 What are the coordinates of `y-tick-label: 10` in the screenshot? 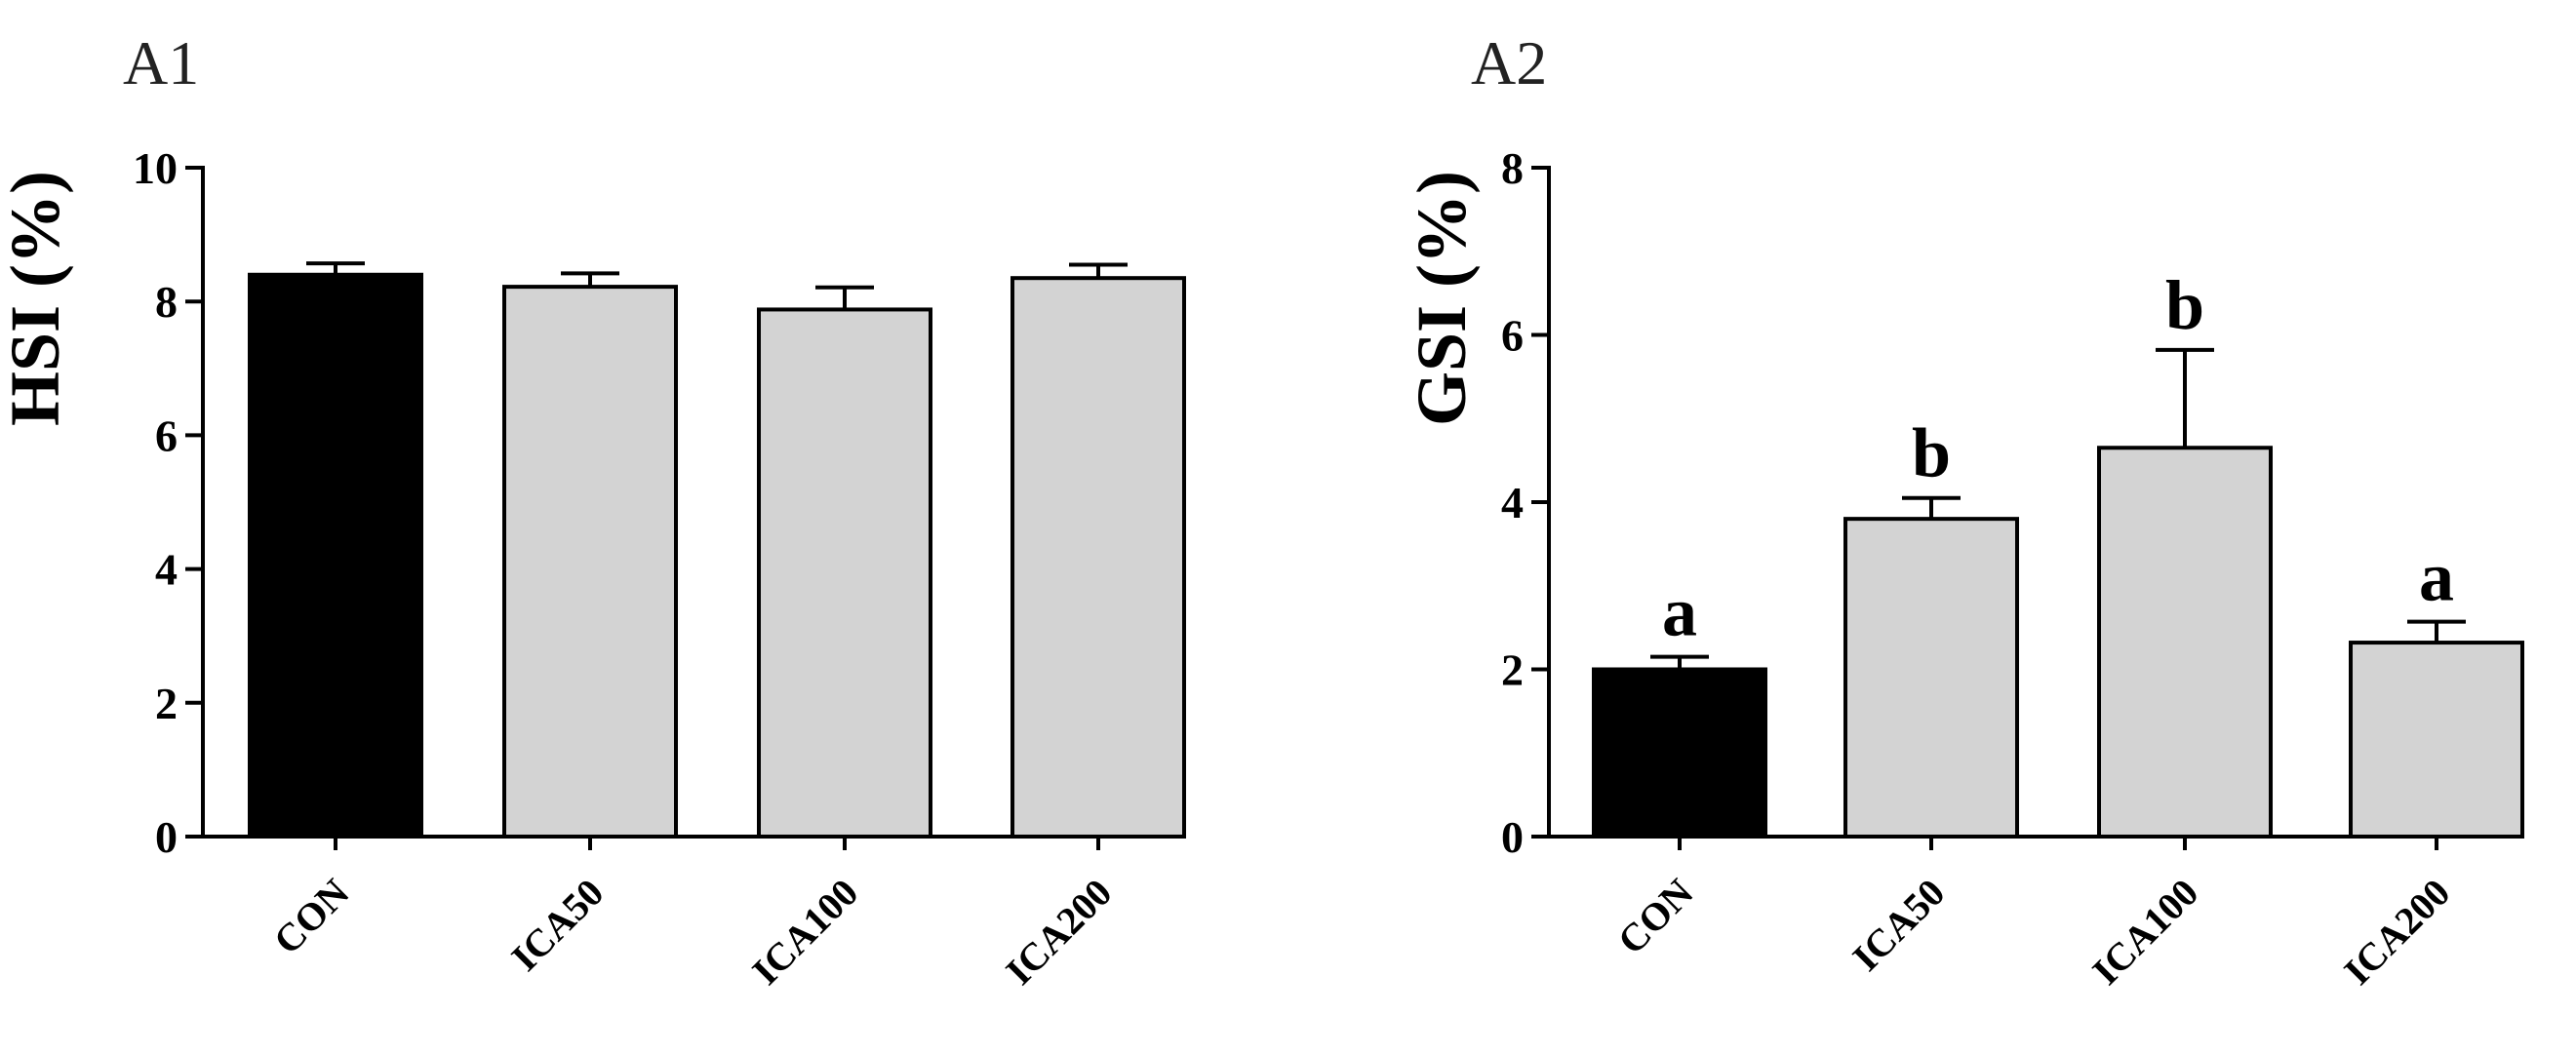 It's located at (155, 168).